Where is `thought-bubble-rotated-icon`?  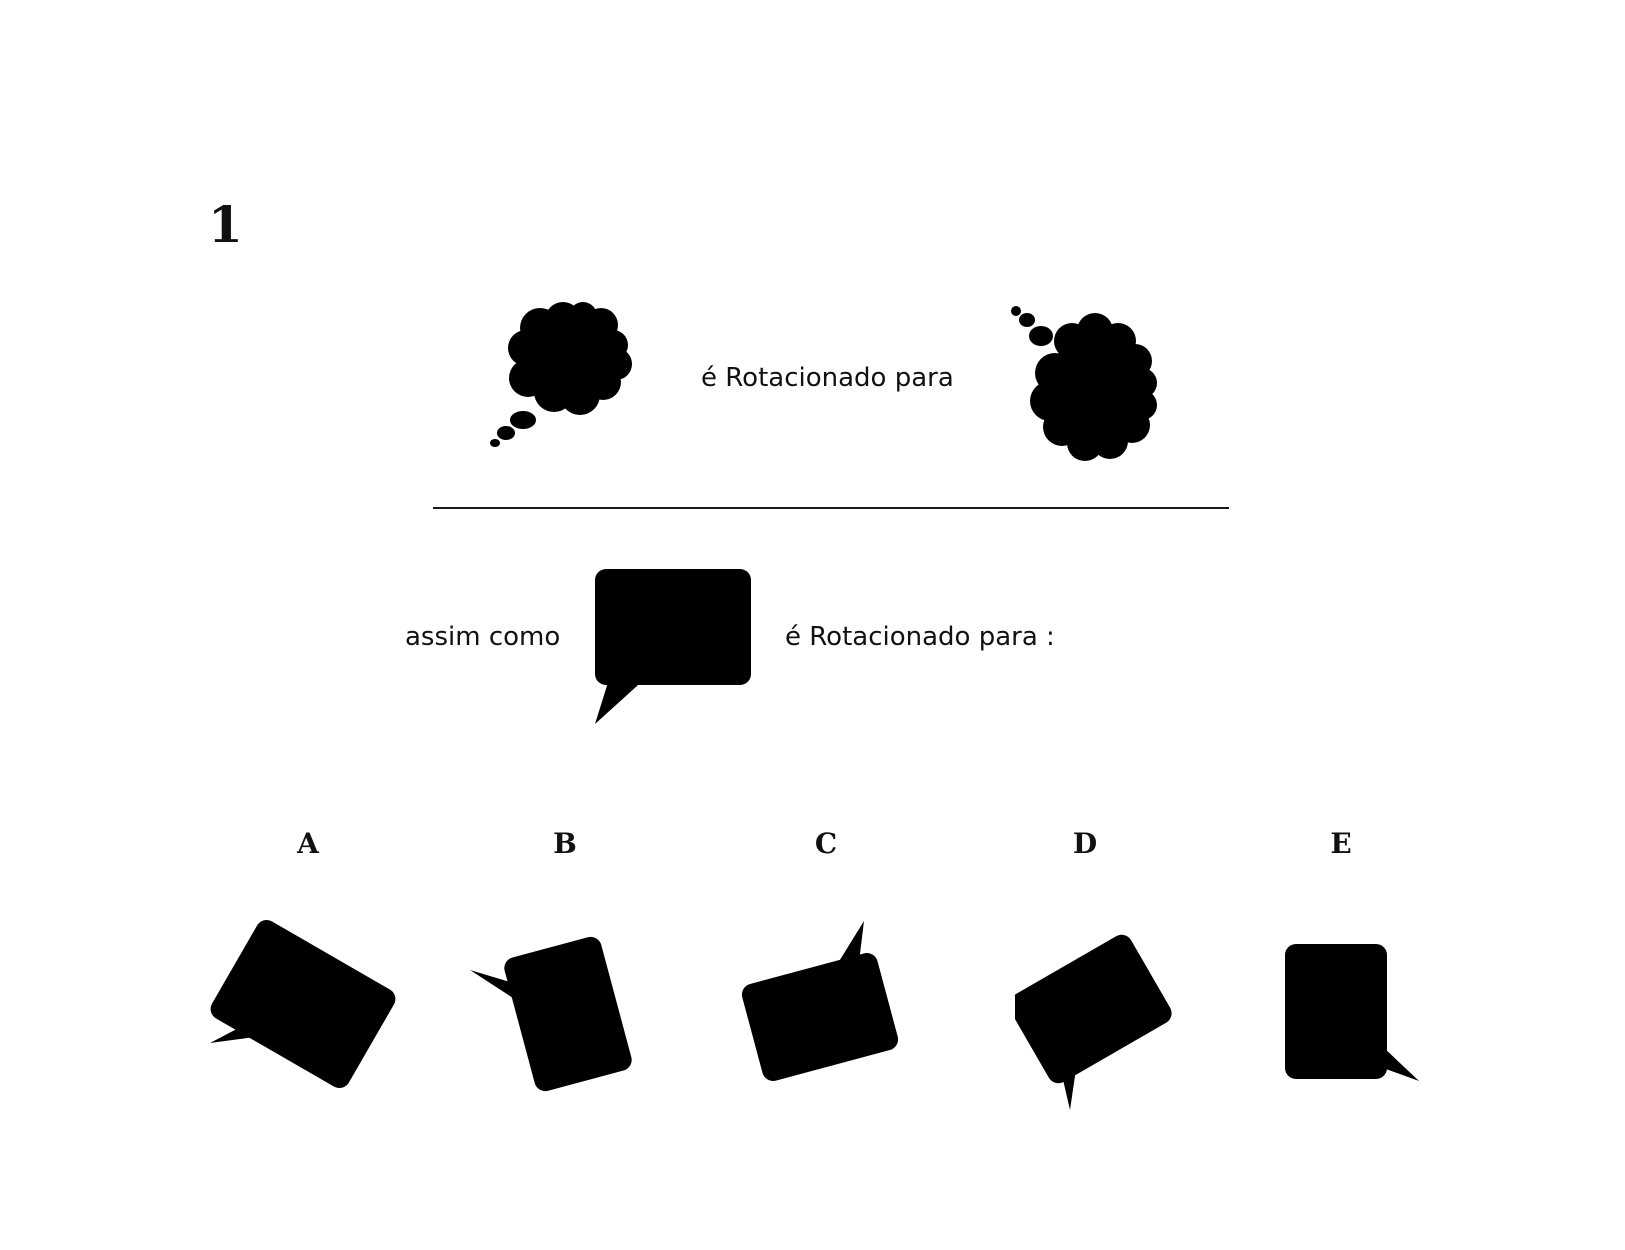 thought-bubble-rotated-icon is located at coordinates (1084, 383).